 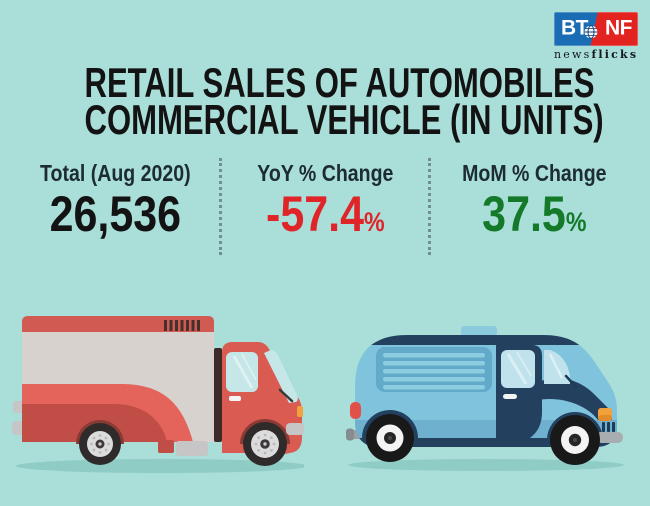 I want to click on stat-mom: MoM % Change 37.5%, so click(x=533, y=206).